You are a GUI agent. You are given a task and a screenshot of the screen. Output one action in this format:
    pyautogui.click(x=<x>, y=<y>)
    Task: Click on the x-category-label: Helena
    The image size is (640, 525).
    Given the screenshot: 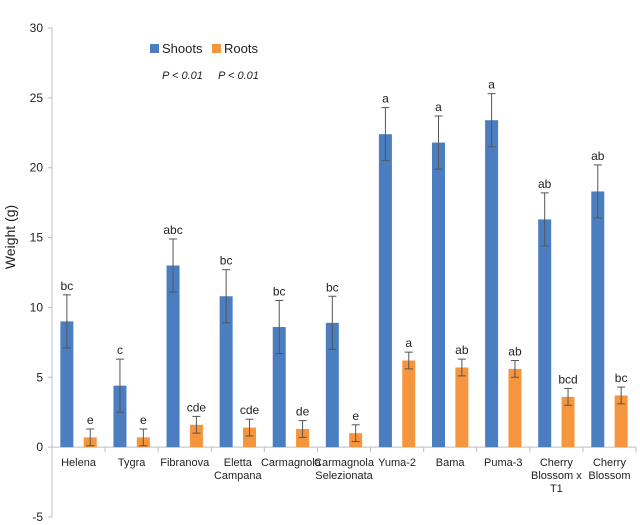 What is the action you would take?
    pyautogui.click(x=79, y=463)
    